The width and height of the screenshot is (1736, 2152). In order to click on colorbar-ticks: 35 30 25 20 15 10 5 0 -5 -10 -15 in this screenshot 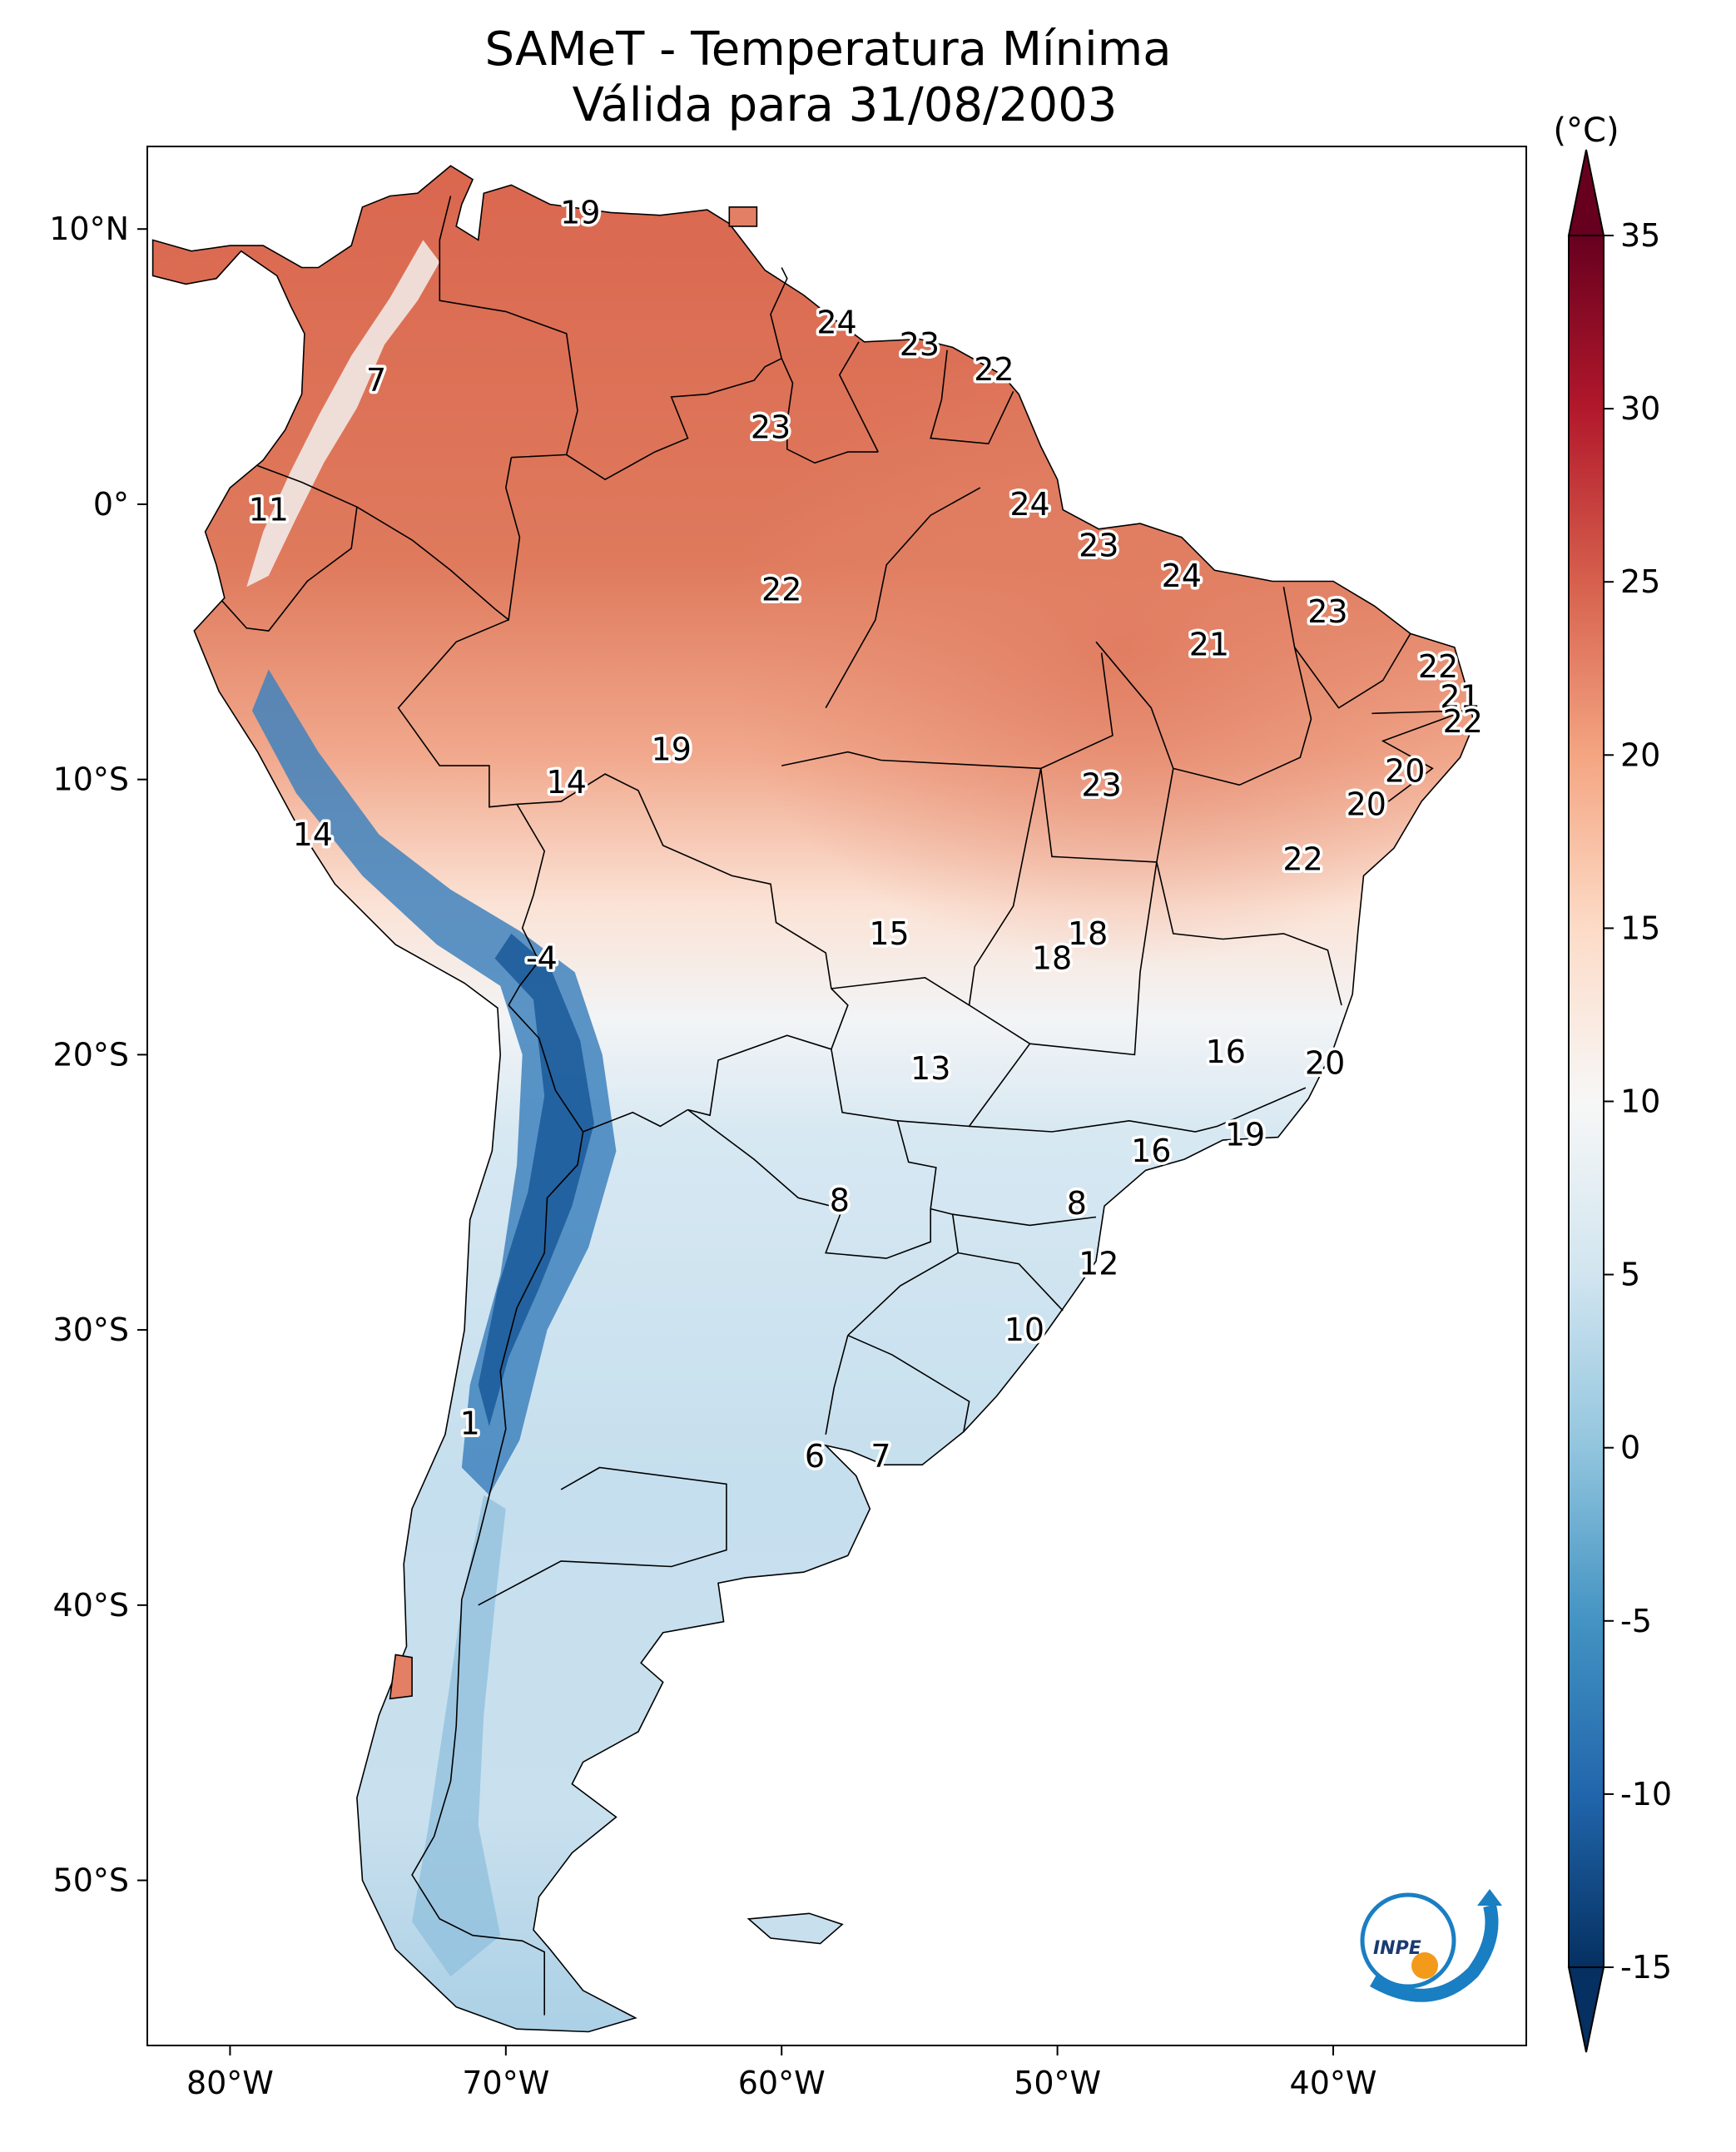, I will do `click(1638, 1101)`.